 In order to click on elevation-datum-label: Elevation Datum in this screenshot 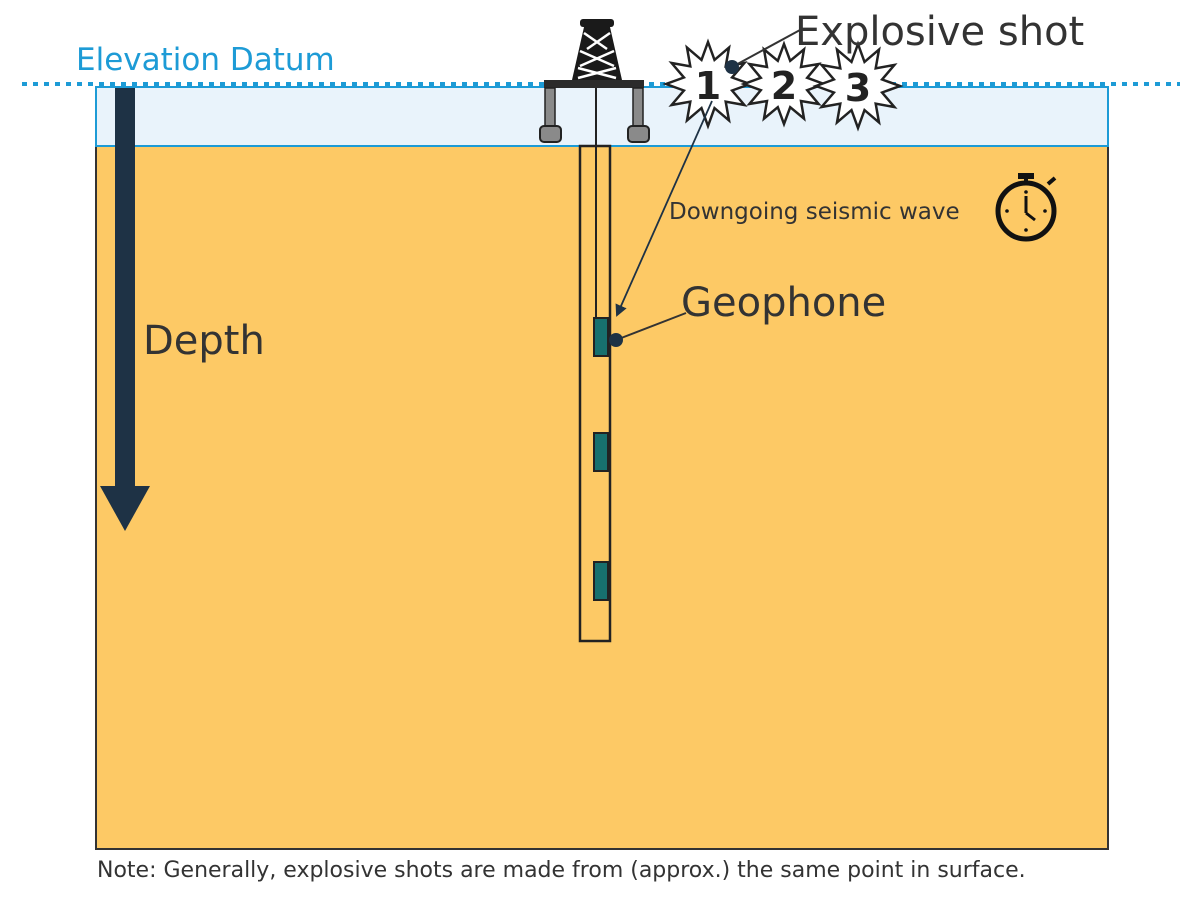, I will do `click(205, 60)`.